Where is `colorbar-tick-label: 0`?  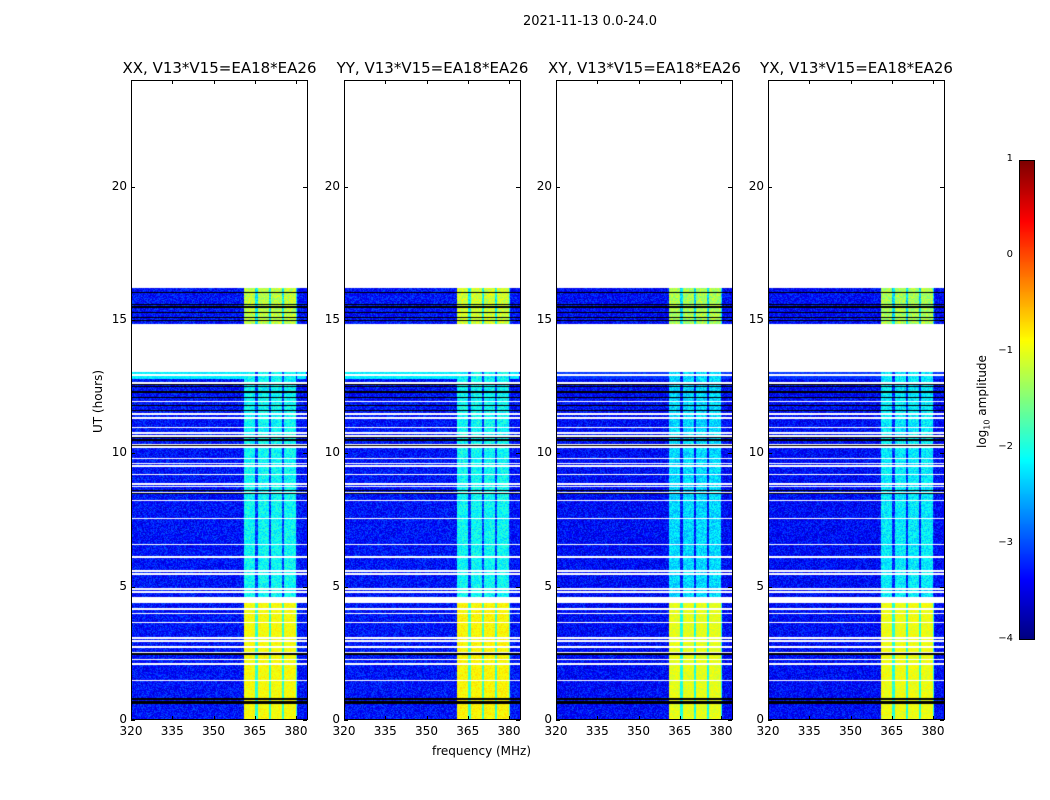
colorbar-tick-label: 0 is located at coordinates (1009, 254).